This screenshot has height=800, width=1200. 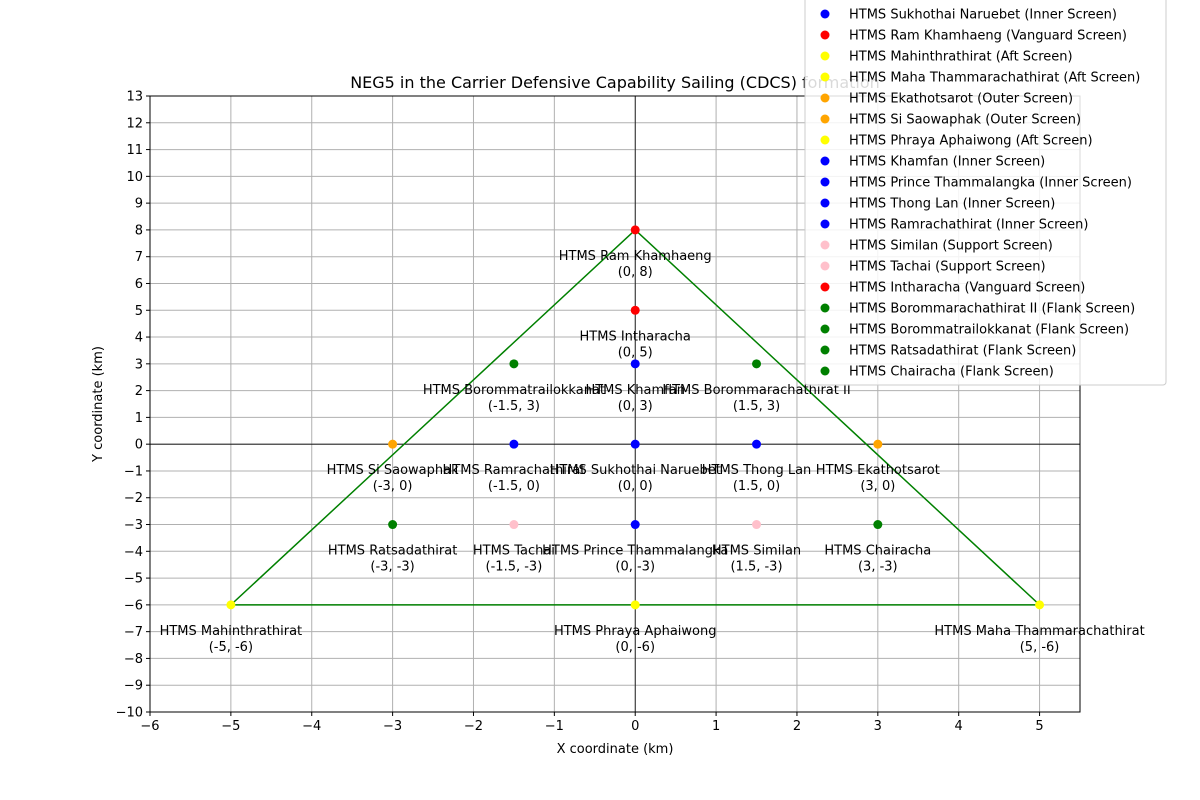 What do you see at coordinates (985, 193) in the screenshot?
I see `legend-box` at bounding box center [985, 193].